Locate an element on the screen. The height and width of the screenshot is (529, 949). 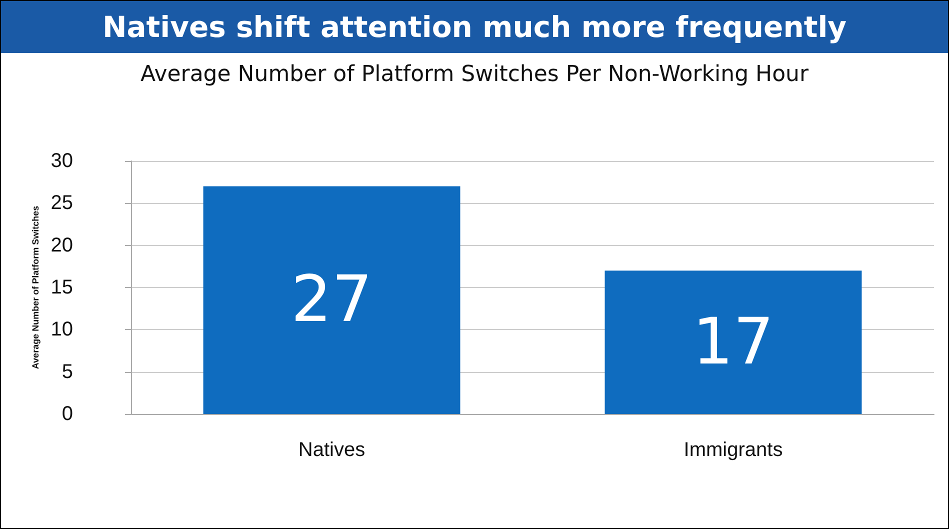
x-tick-label: Immigrants is located at coordinates (733, 450).